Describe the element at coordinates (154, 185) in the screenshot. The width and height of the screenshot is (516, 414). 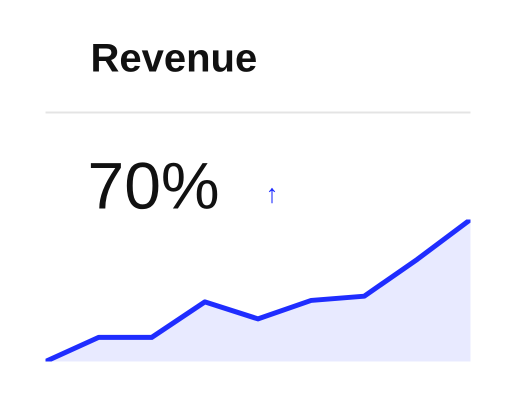
I see `annotation: 70%` at that location.